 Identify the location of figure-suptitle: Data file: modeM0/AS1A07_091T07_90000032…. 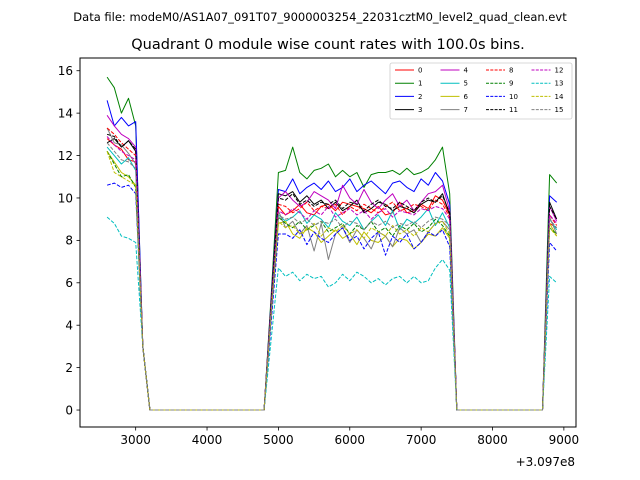
(320, 17).